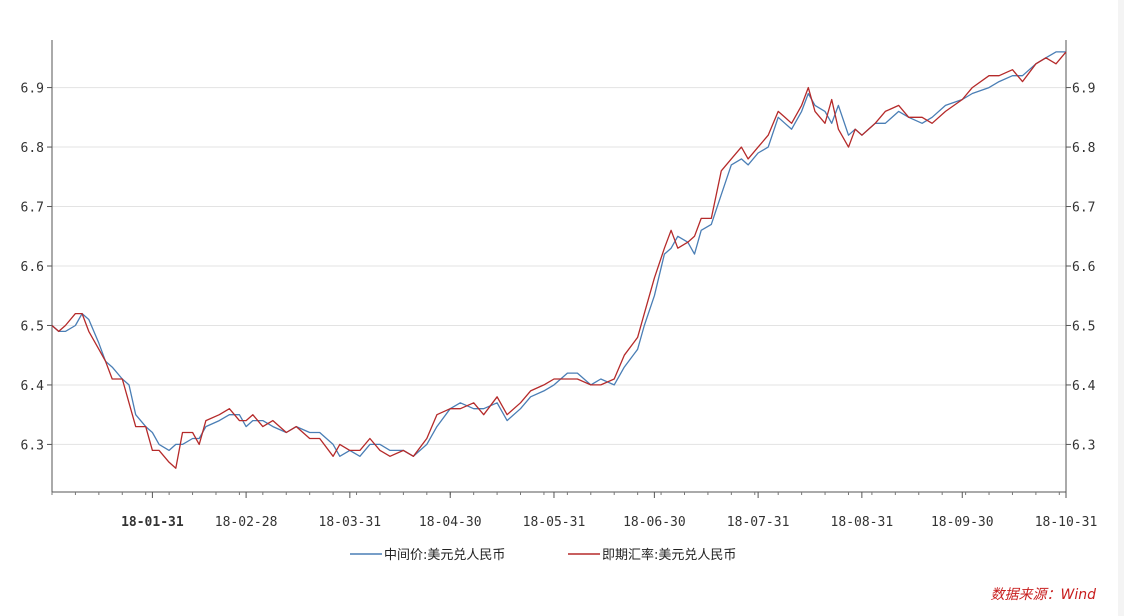 This screenshot has width=1124, height=616. I want to click on y-left-tick-label-4: 6.7, so click(32, 208).